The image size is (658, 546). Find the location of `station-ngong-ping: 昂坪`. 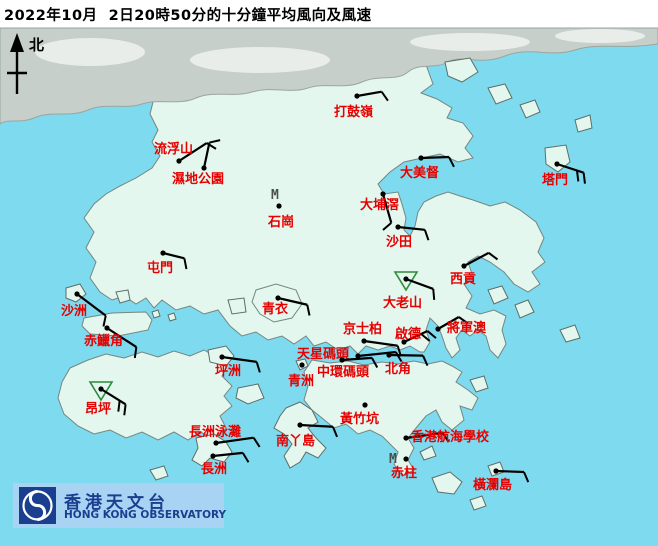

station-ngong-ping: 昂坪 is located at coordinates (106, 399).